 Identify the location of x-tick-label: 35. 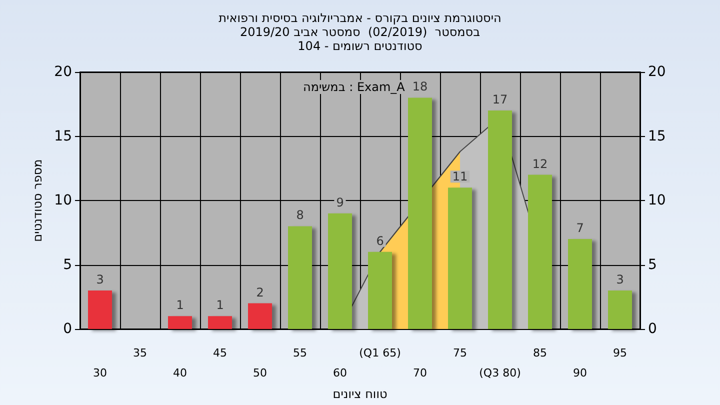
(140, 353).